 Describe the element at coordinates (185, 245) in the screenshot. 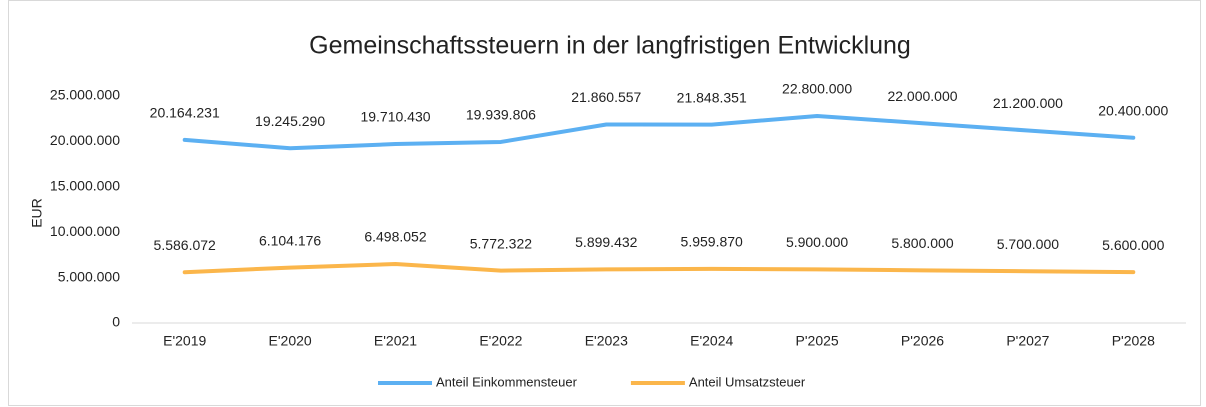

I see `data-label: 5.586.072` at that location.